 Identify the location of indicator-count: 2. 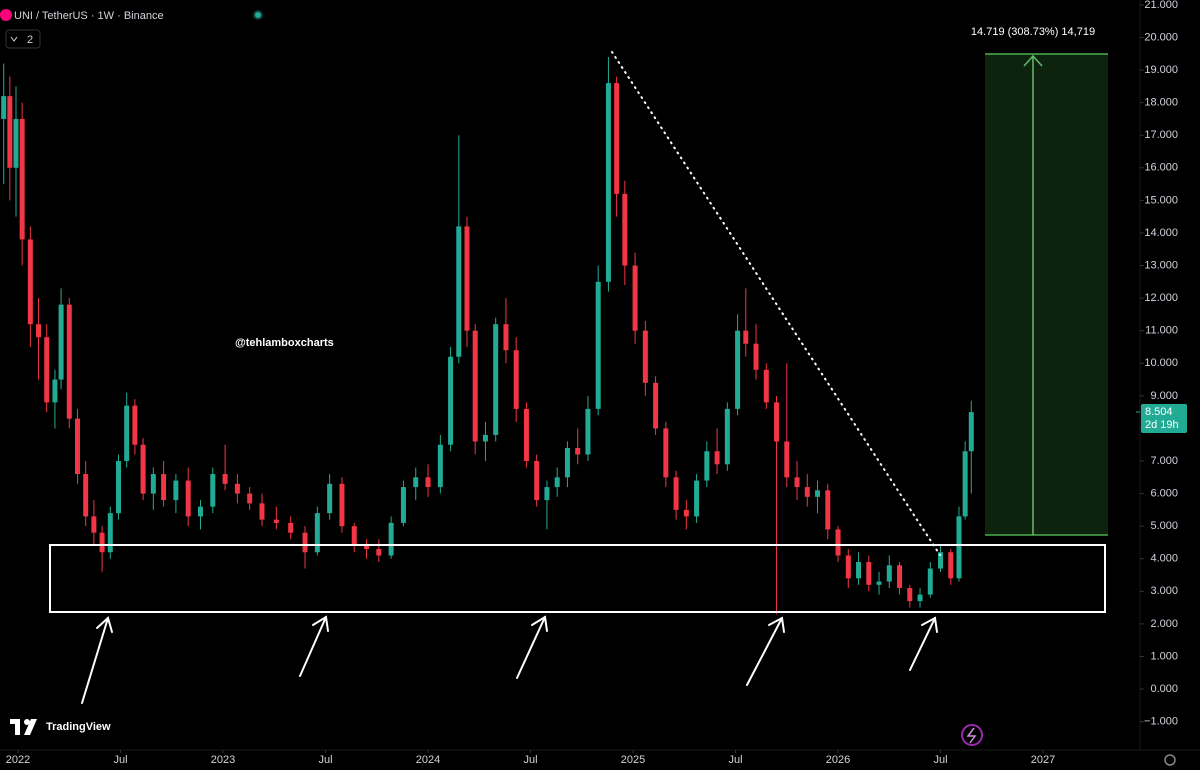
(30, 40).